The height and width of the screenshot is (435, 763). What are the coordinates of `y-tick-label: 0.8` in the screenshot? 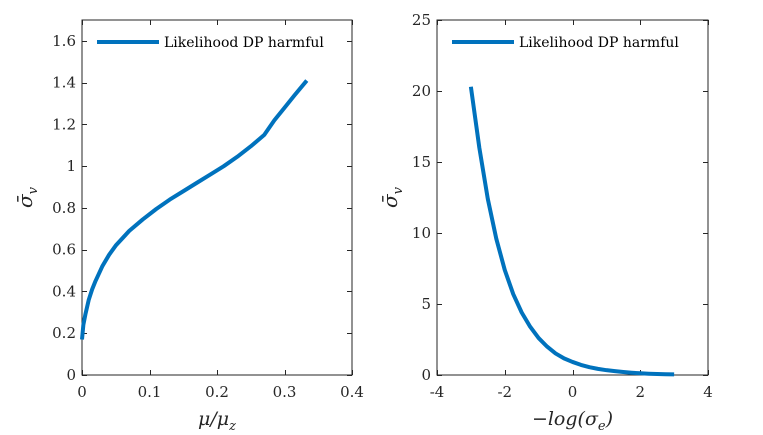 It's located at (64, 208).